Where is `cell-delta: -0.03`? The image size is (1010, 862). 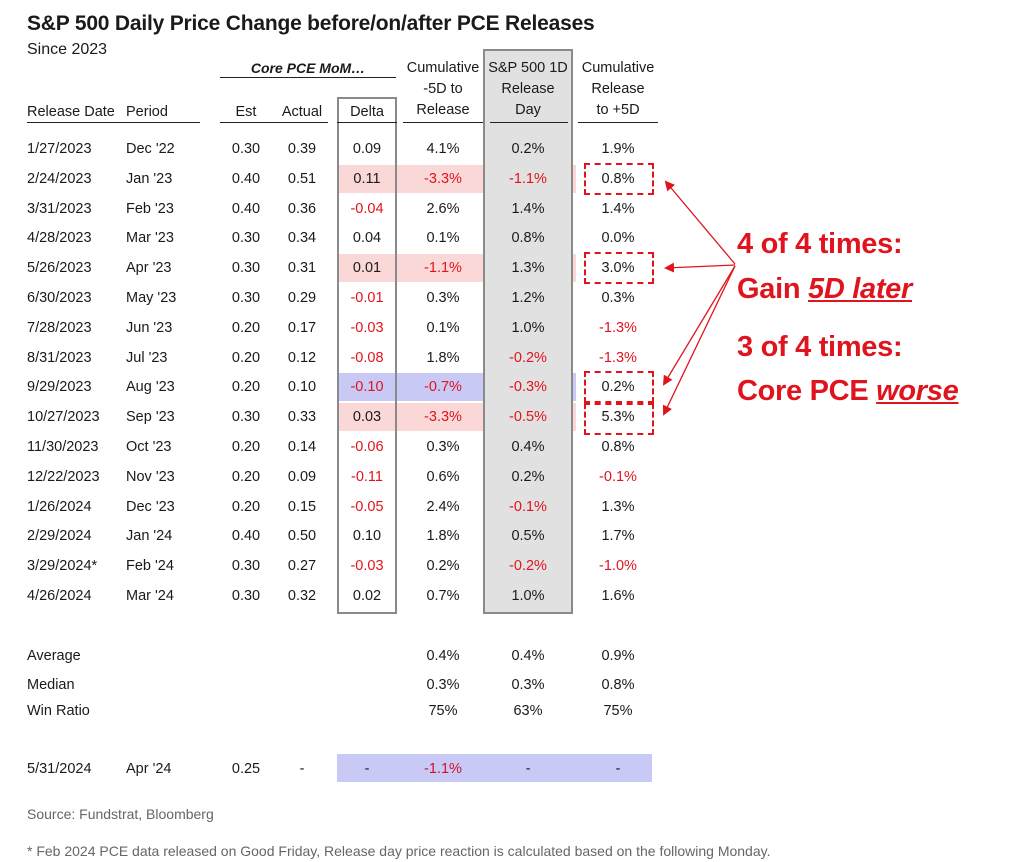 cell-delta: -0.03 is located at coordinates (367, 328).